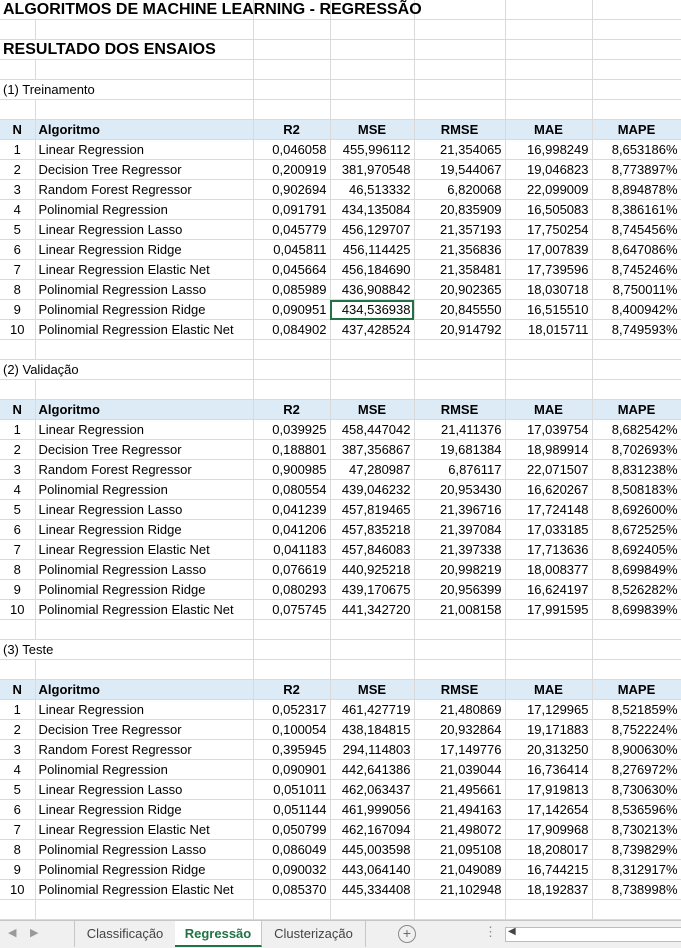 This screenshot has width=681, height=948. What do you see at coordinates (636, 609) in the screenshot?
I see `cell-mape: 8,699839%` at bounding box center [636, 609].